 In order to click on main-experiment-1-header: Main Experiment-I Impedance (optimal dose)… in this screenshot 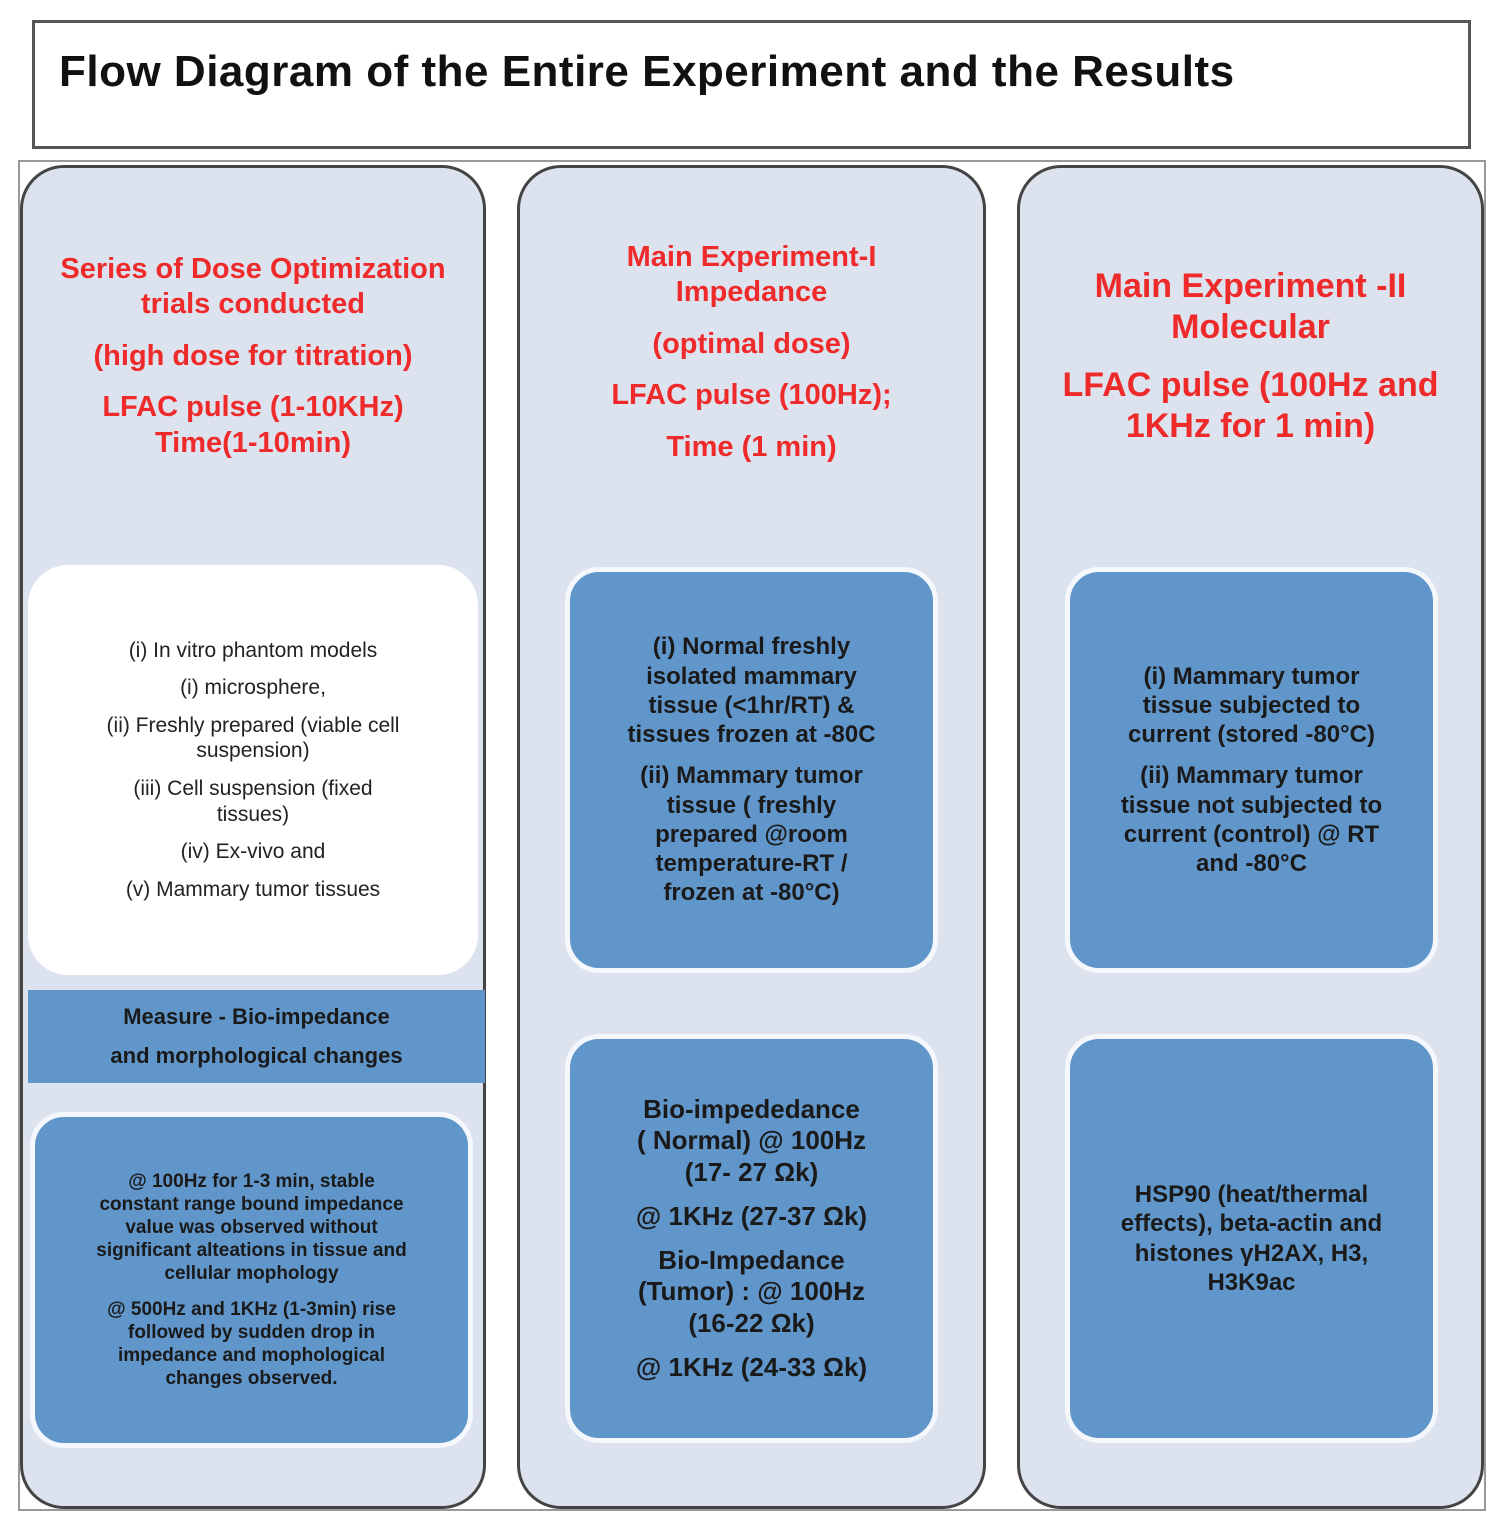, I will do `click(751, 360)`.